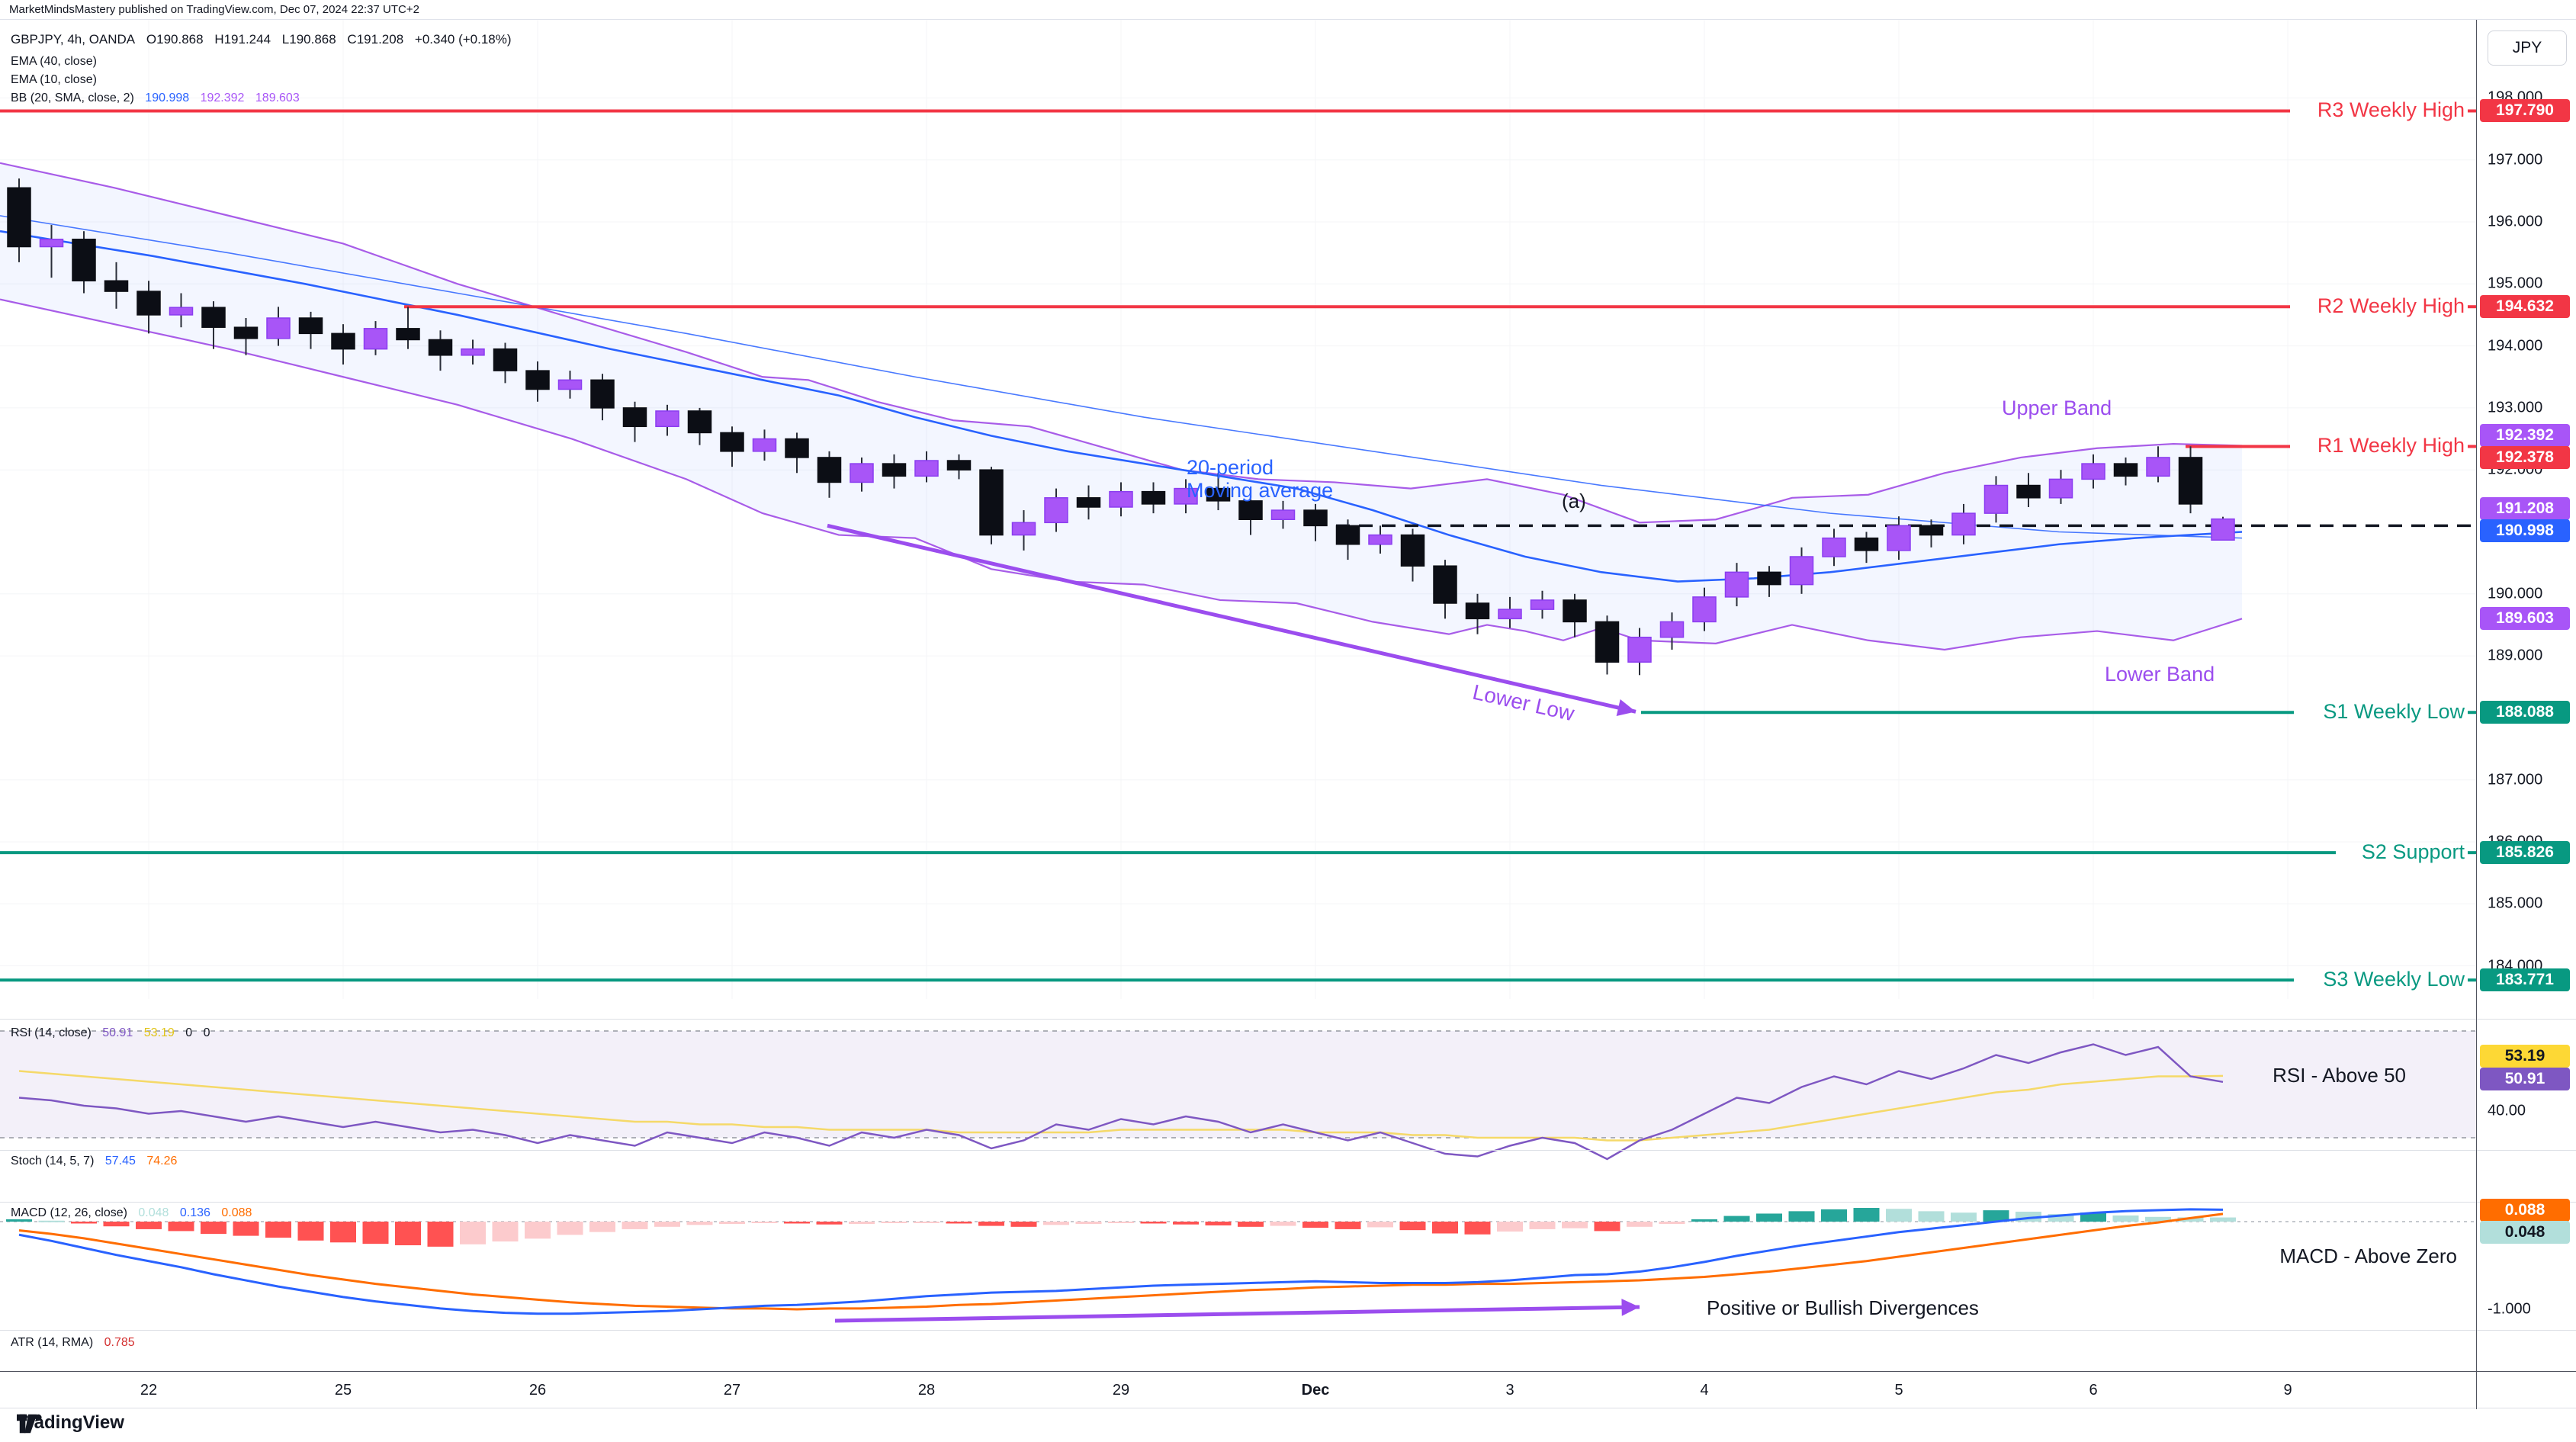 The width and height of the screenshot is (2576, 1442). I want to click on atr-panel-separator, so click(1288, 1330).